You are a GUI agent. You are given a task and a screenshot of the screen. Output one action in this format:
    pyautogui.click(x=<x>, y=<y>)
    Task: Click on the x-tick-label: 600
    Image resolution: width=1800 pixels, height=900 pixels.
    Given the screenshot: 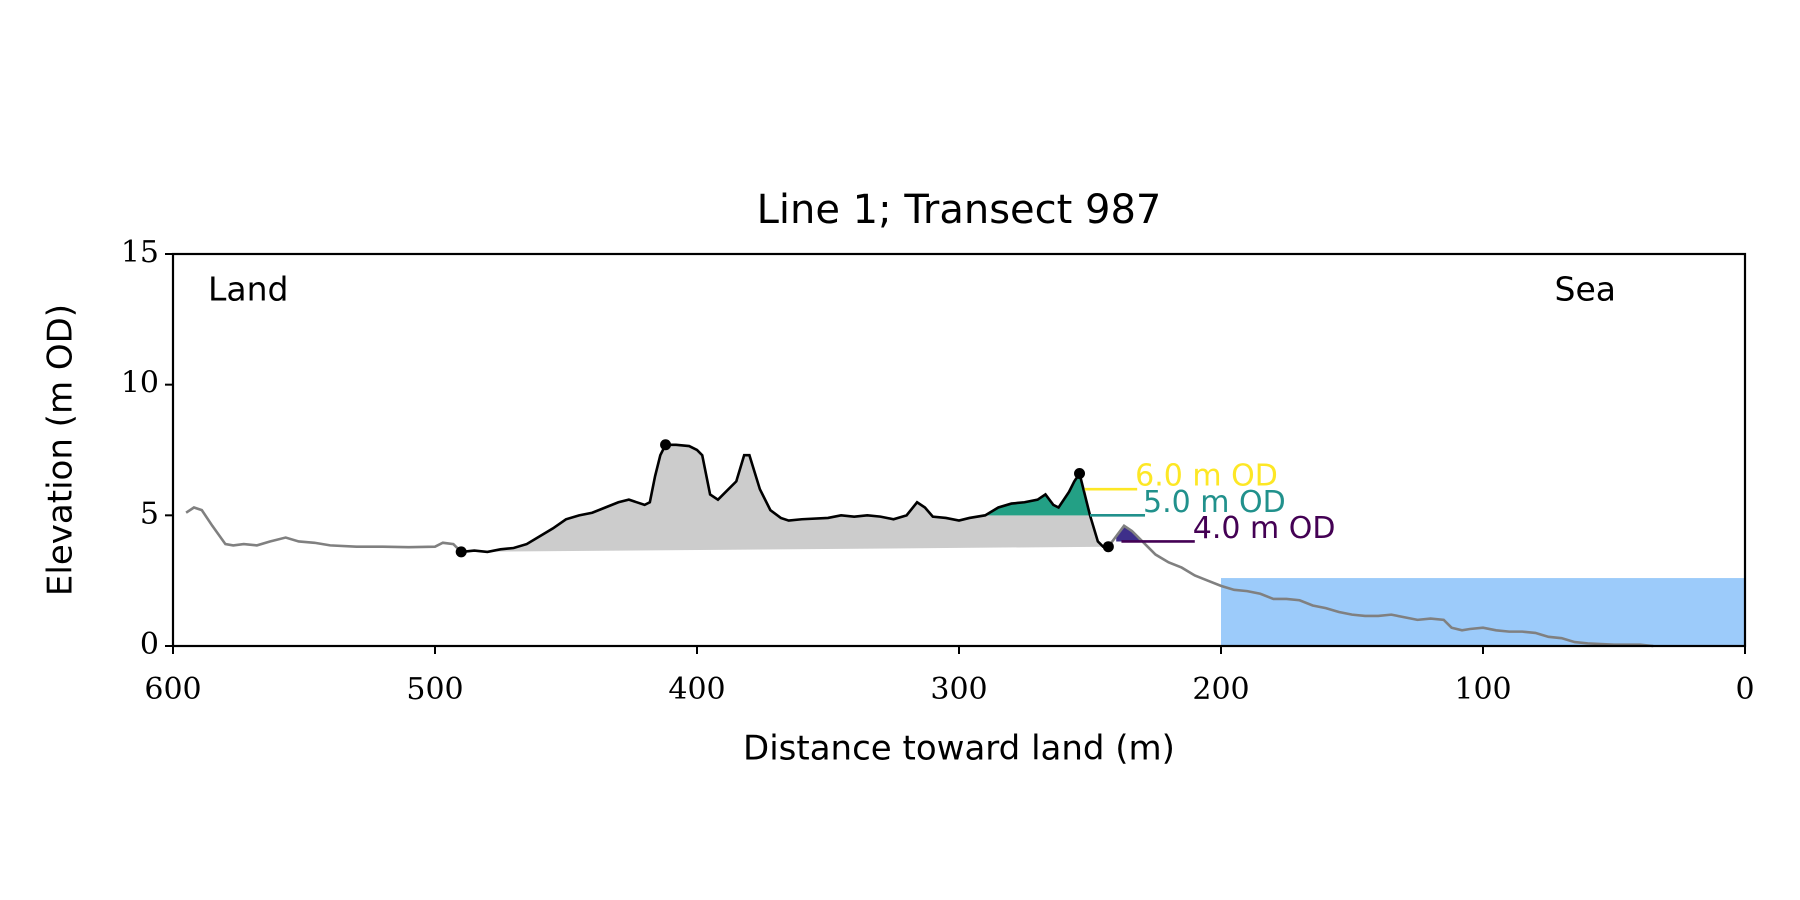 What is the action you would take?
    pyautogui.click(x=172, y=689)
    